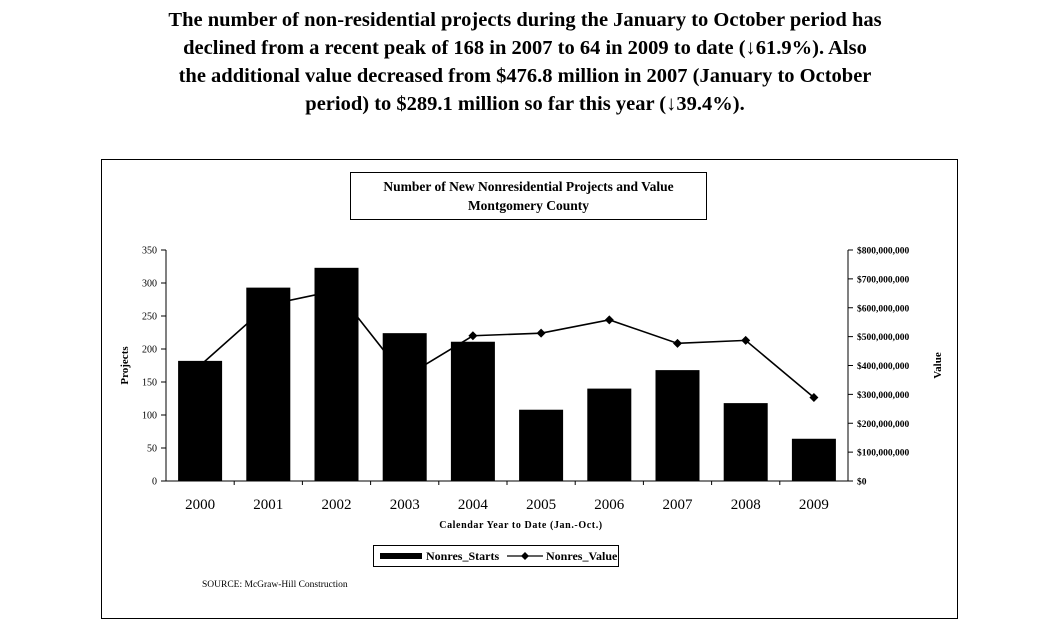  What do you see at coordinates (149, 383) in the screenshot?
I see `y-tick-label-left: 150` at bounding box center [149, 383].